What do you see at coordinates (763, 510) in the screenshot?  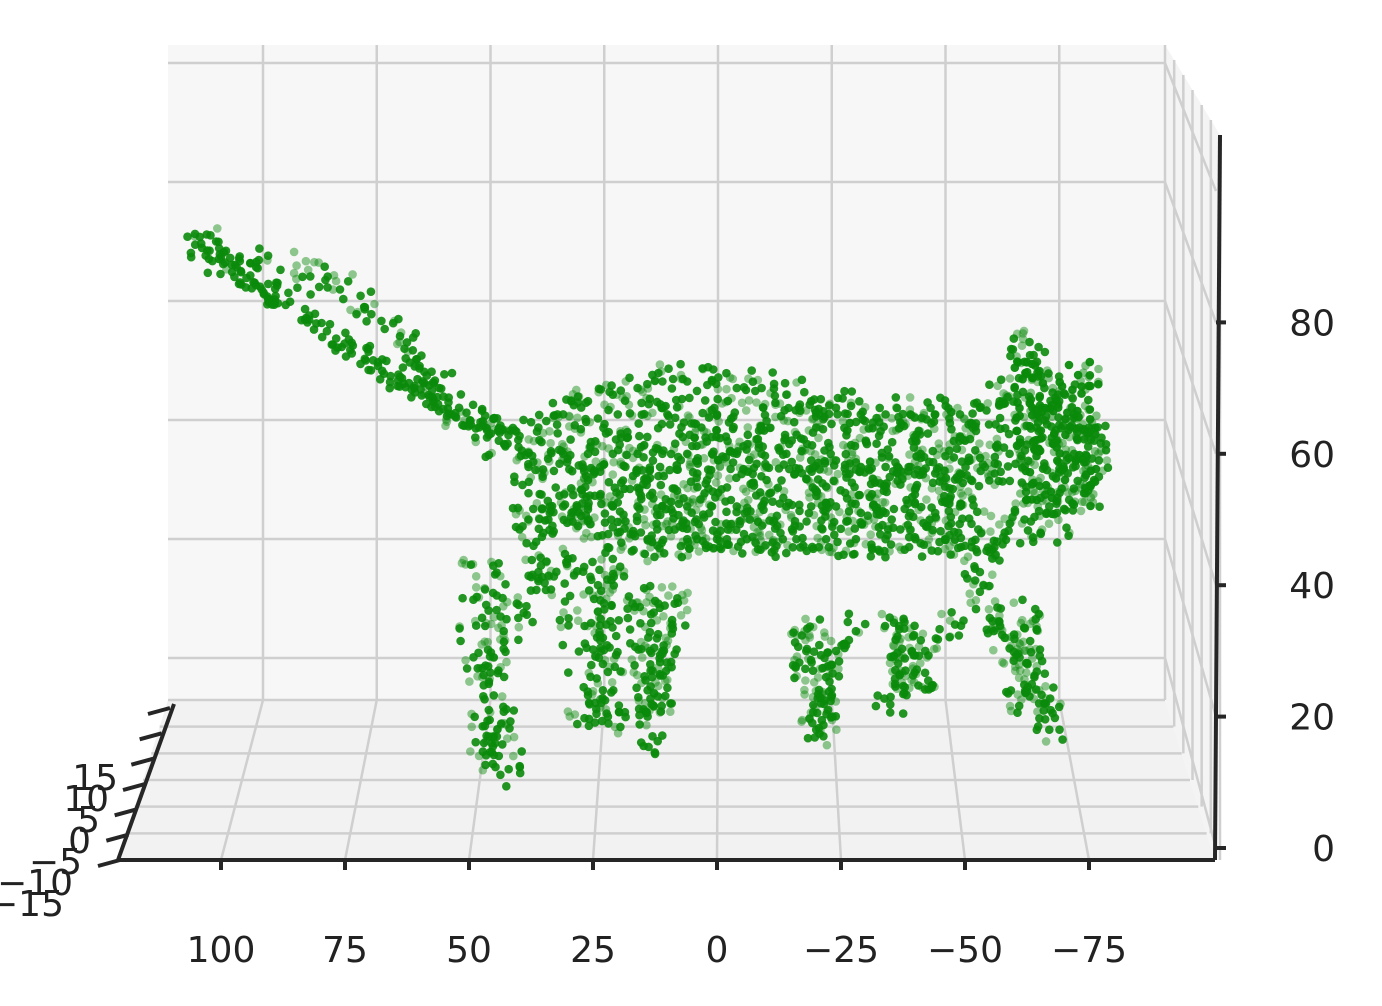 I see `data-point-2027` at bounding box center [763, 510].